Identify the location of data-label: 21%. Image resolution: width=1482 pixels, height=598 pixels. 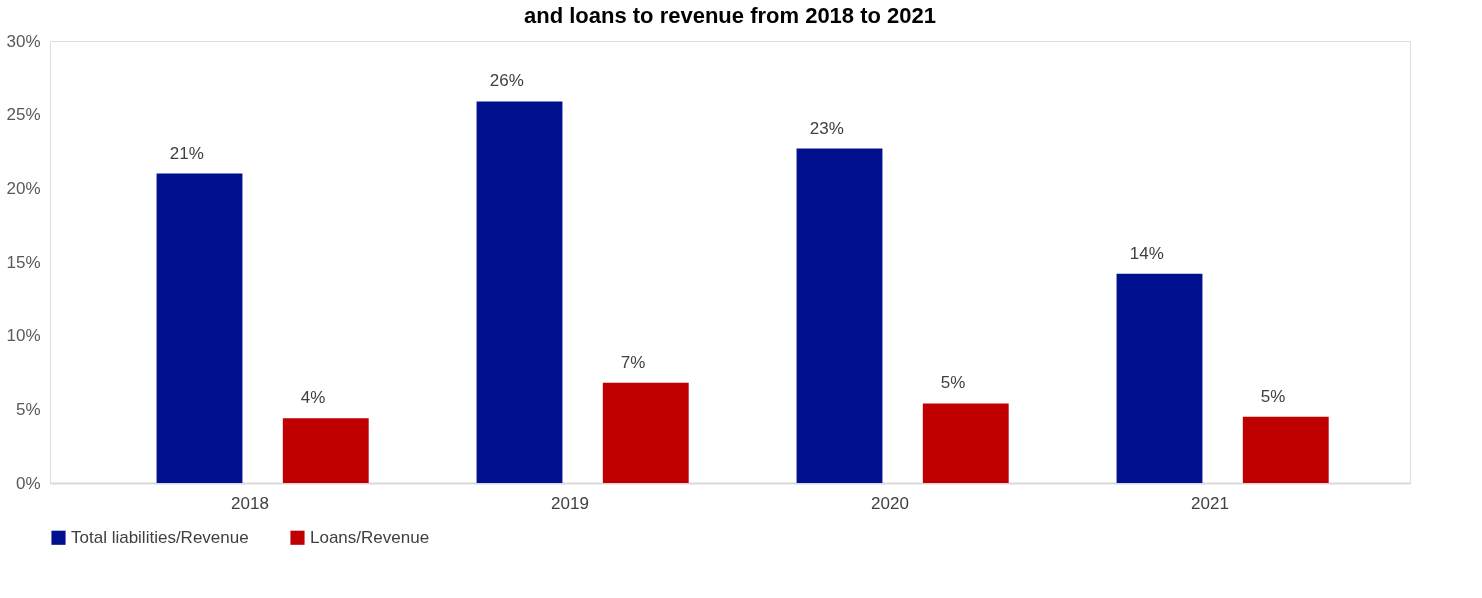
(186, 153).